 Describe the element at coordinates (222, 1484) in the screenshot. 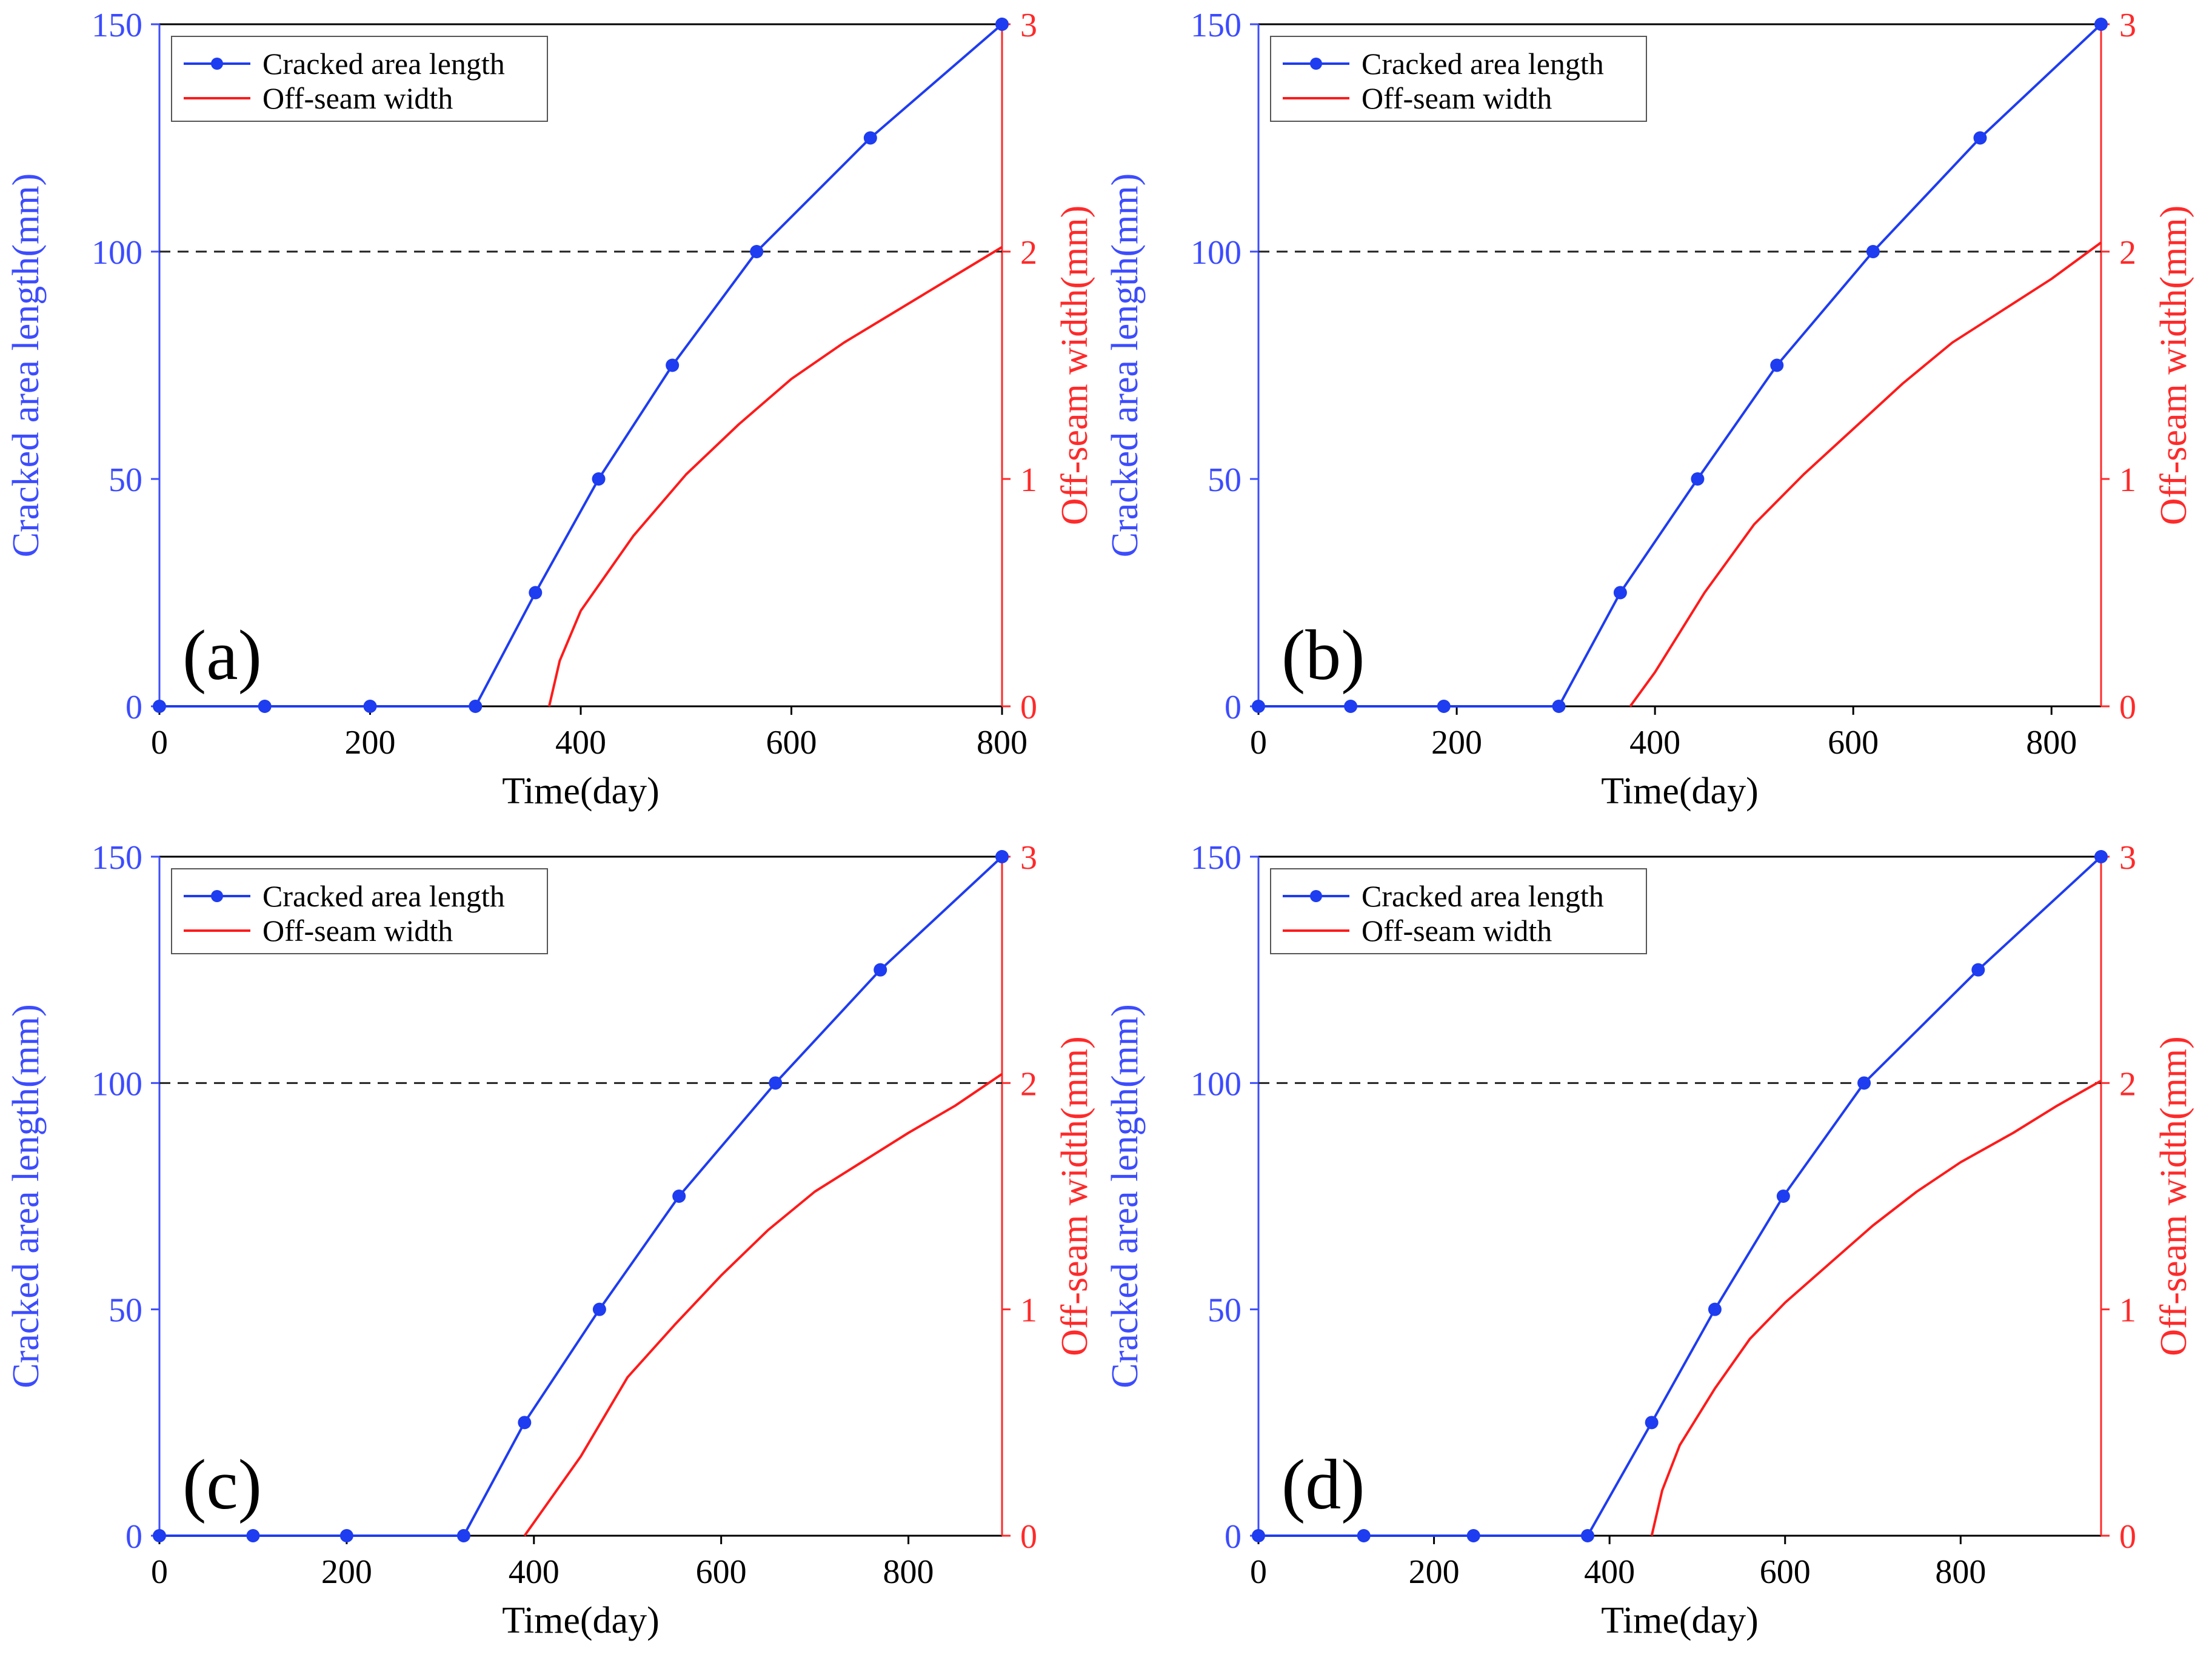

I see `panel-label: (c)` at that location.